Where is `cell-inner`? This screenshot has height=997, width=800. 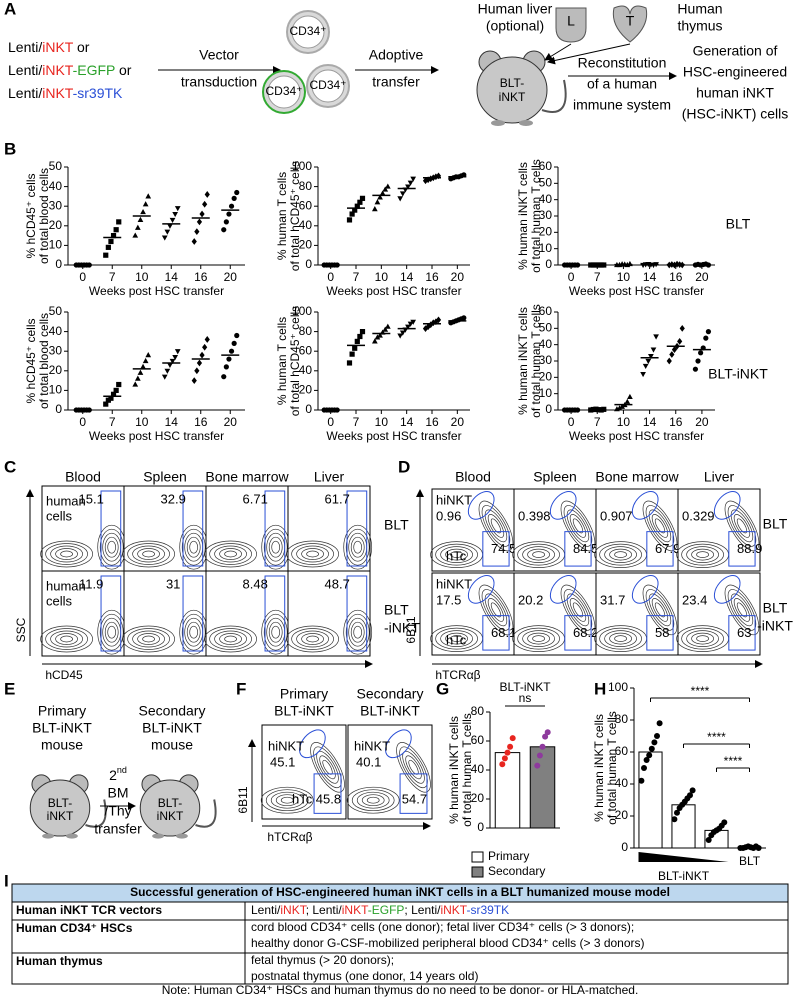 cell-inner is located at coordinates (284, 92).